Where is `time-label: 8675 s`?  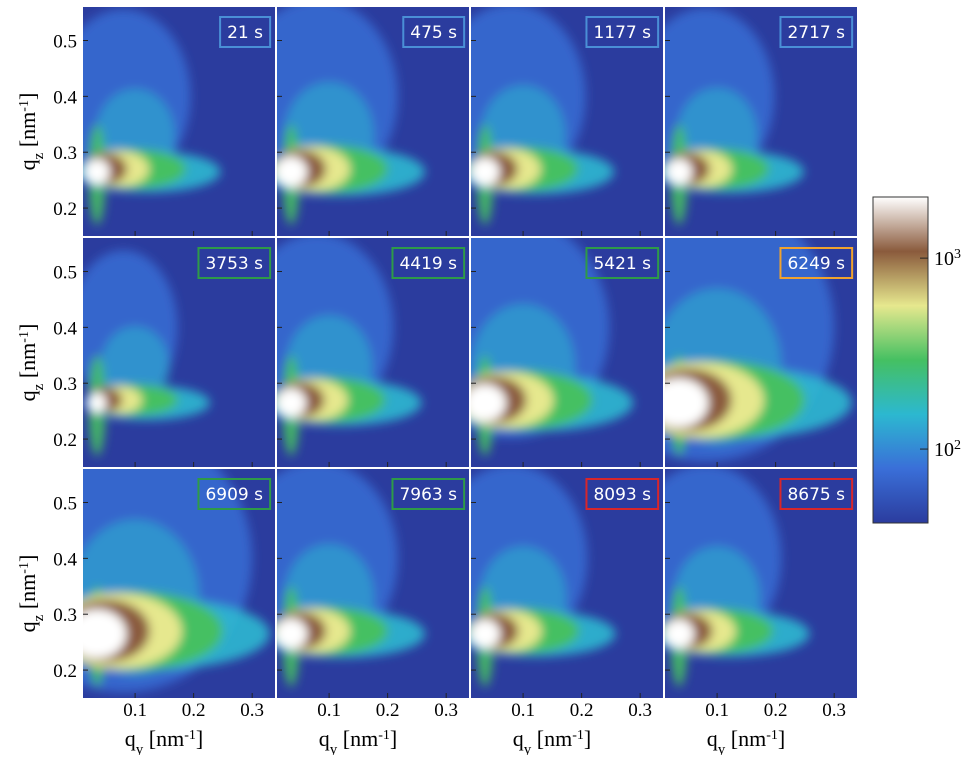
time-label: 8675 s is located at coordinates (816, 495).